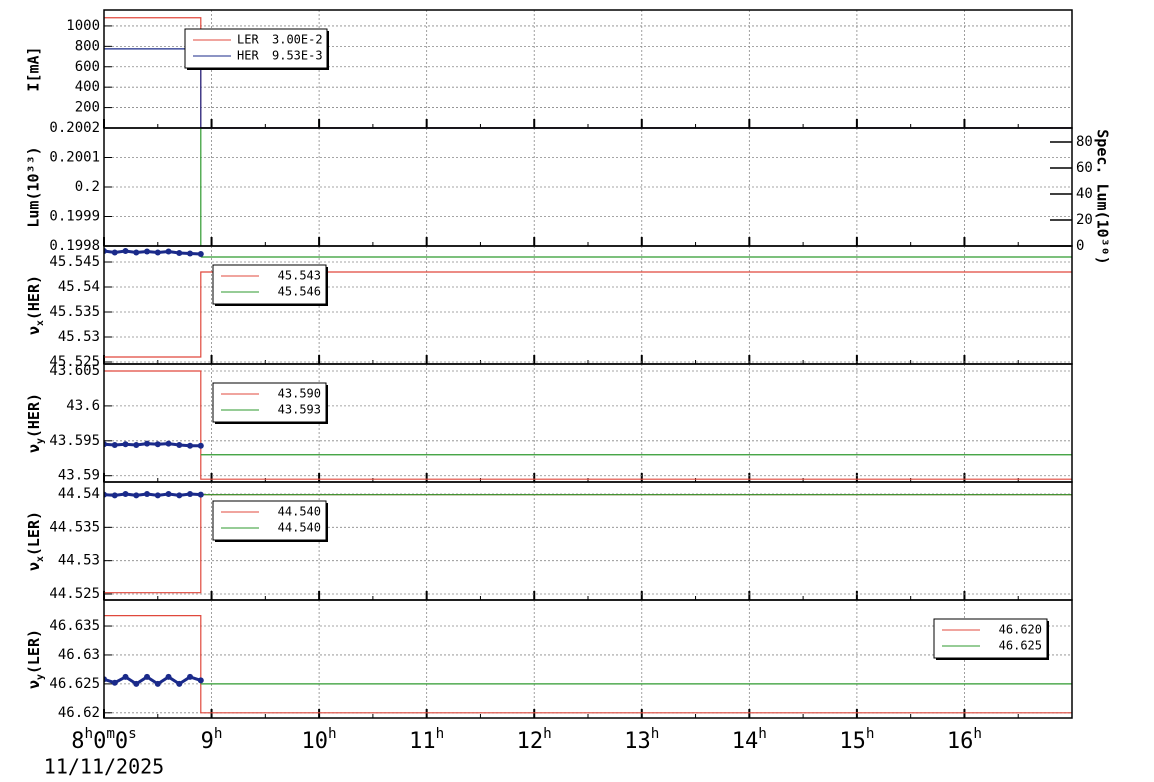 Image resolution: width=1154 pixels, height=782 pixels. Describe the element at coordinates (1103, 196) in the screenshot. I see `y2-axis-label: Spec. Lum(10³⁰)` at that location.